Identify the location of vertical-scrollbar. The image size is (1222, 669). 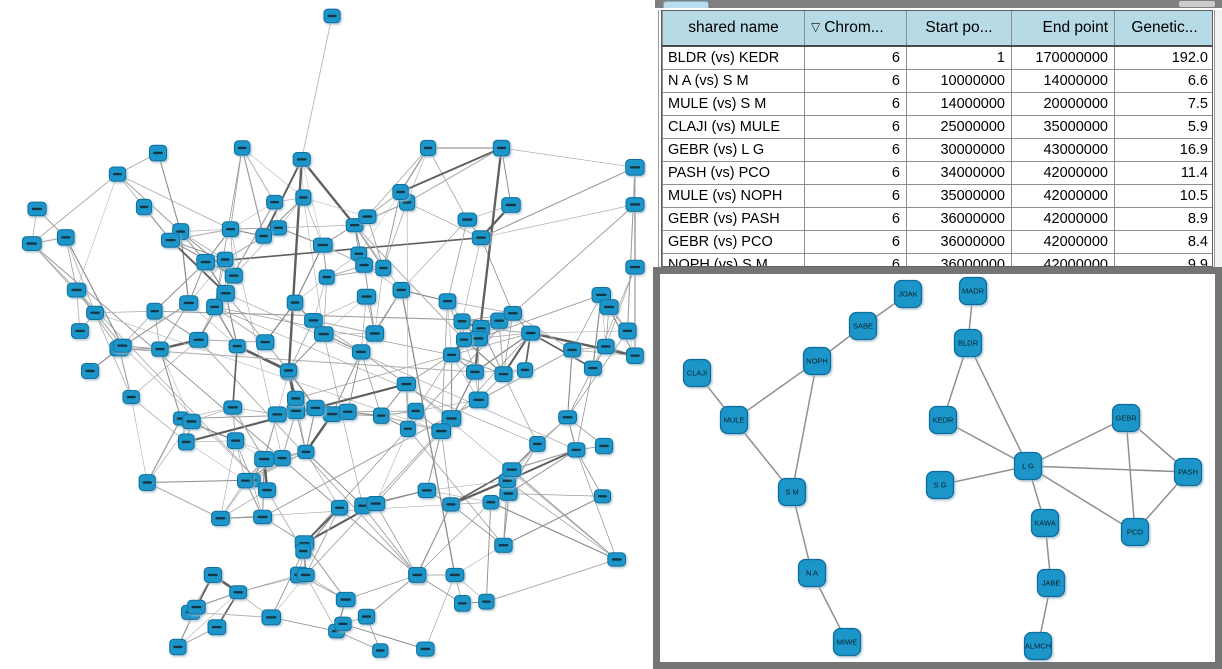
(1218, 138).